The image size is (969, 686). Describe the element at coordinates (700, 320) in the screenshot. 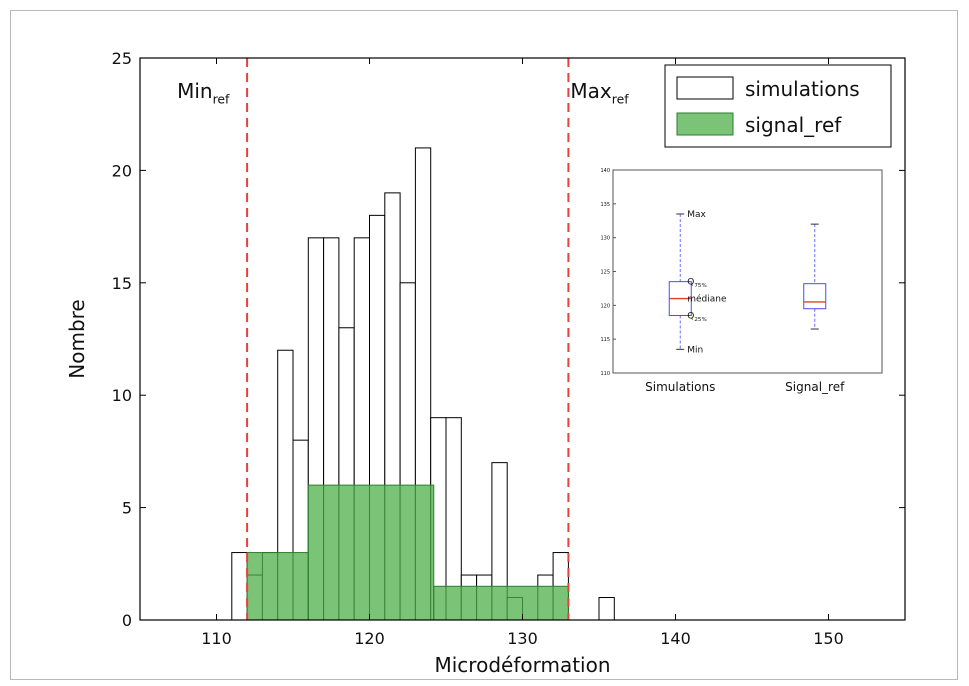

I see `inset-annotation-3-sub: 25%` at that location.